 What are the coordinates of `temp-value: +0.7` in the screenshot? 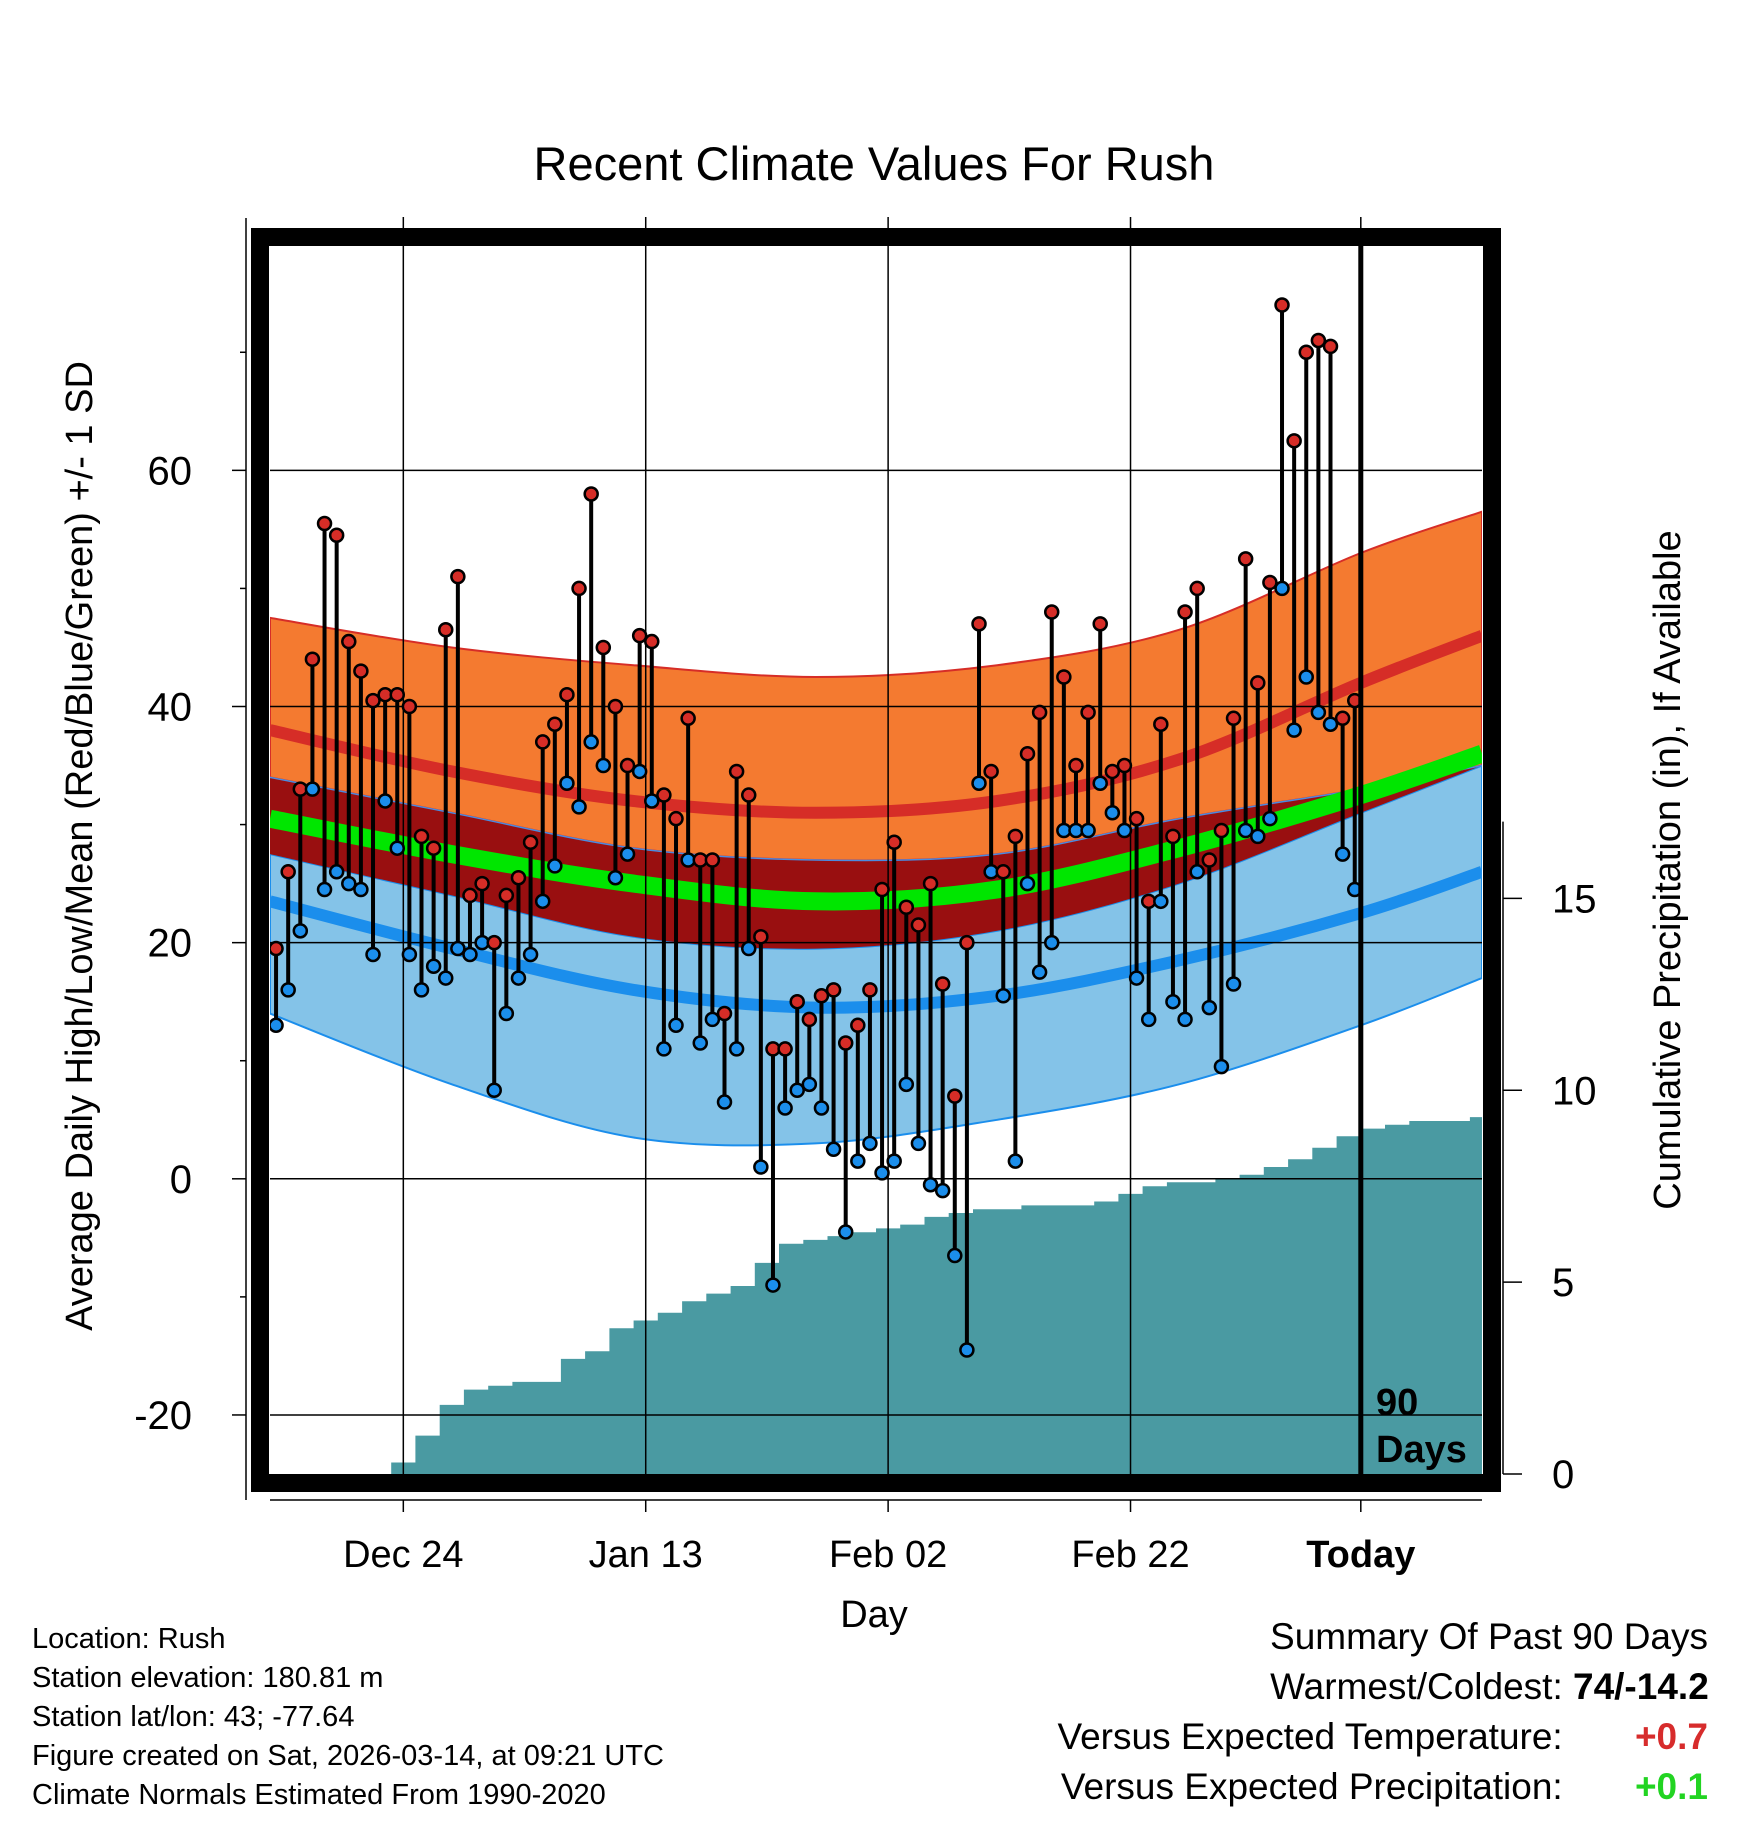 It's located at (1671, 1736).